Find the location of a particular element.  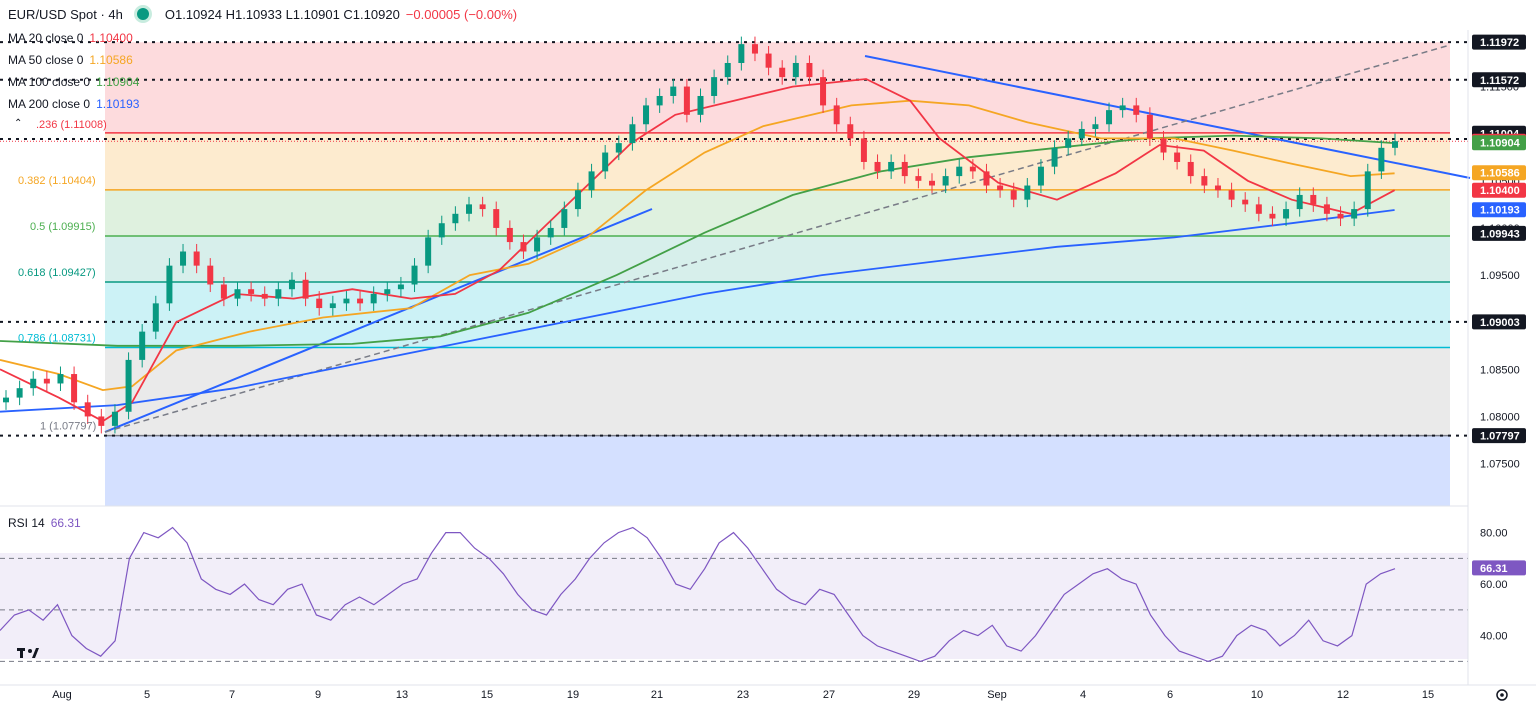

symbol-title: EUR/USD Spot · 4h is located at coordinates (65, 14).